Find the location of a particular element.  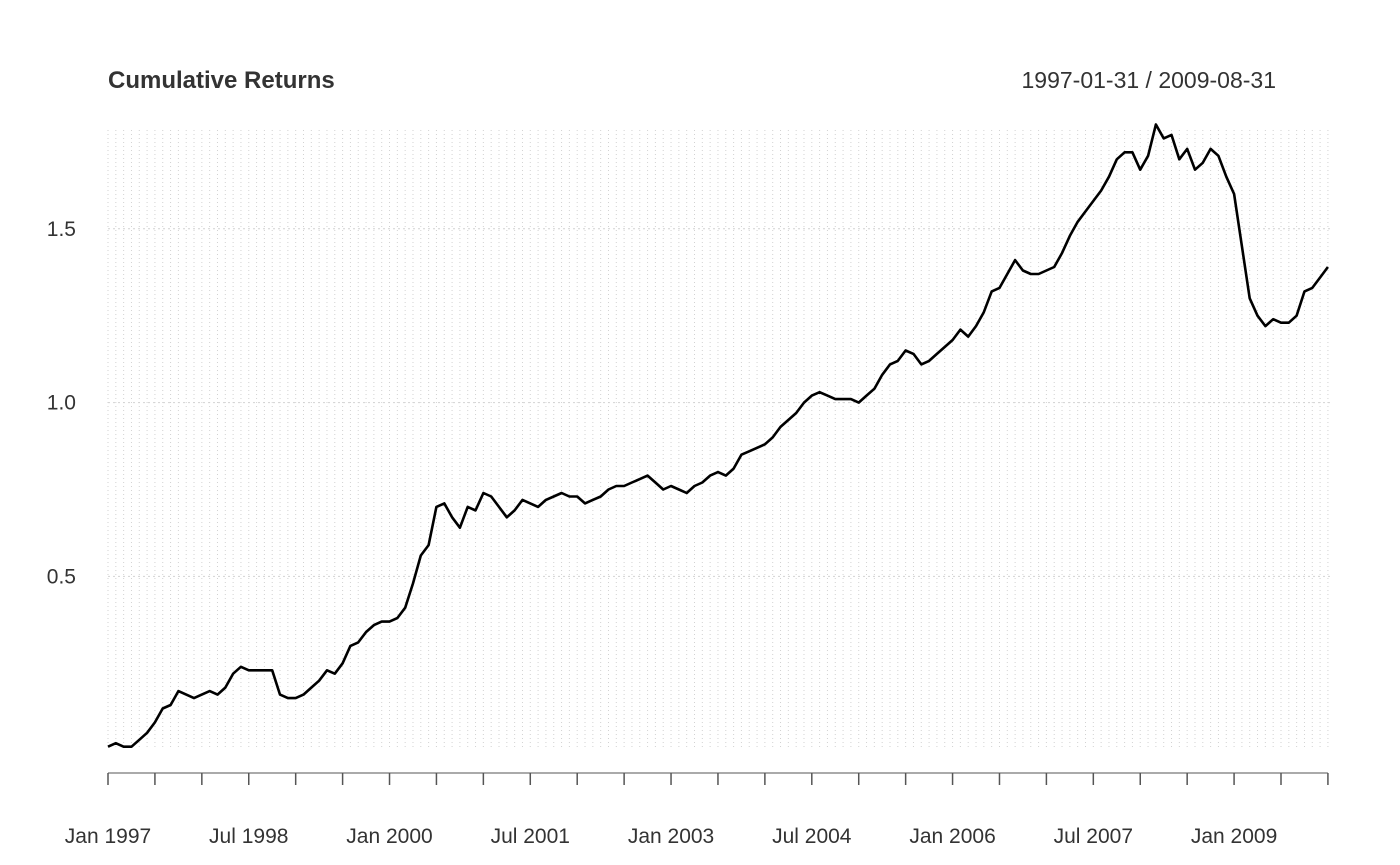

y-tick-label: 1.0 is located at coordinates (61, 403).